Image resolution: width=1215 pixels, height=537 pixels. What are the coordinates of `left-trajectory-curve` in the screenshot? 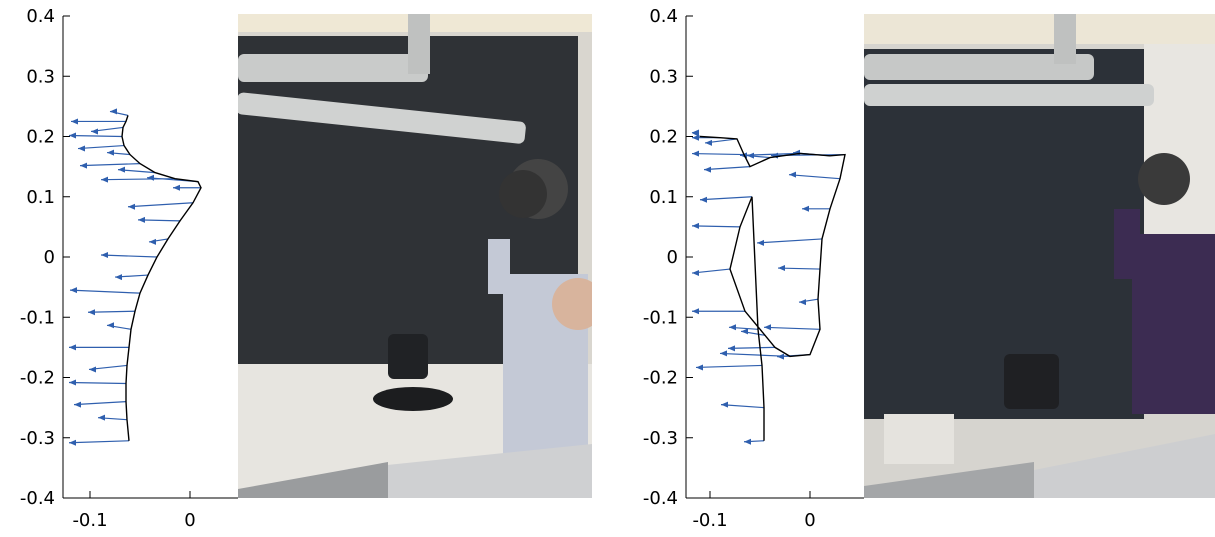 It's located at (161, 278).